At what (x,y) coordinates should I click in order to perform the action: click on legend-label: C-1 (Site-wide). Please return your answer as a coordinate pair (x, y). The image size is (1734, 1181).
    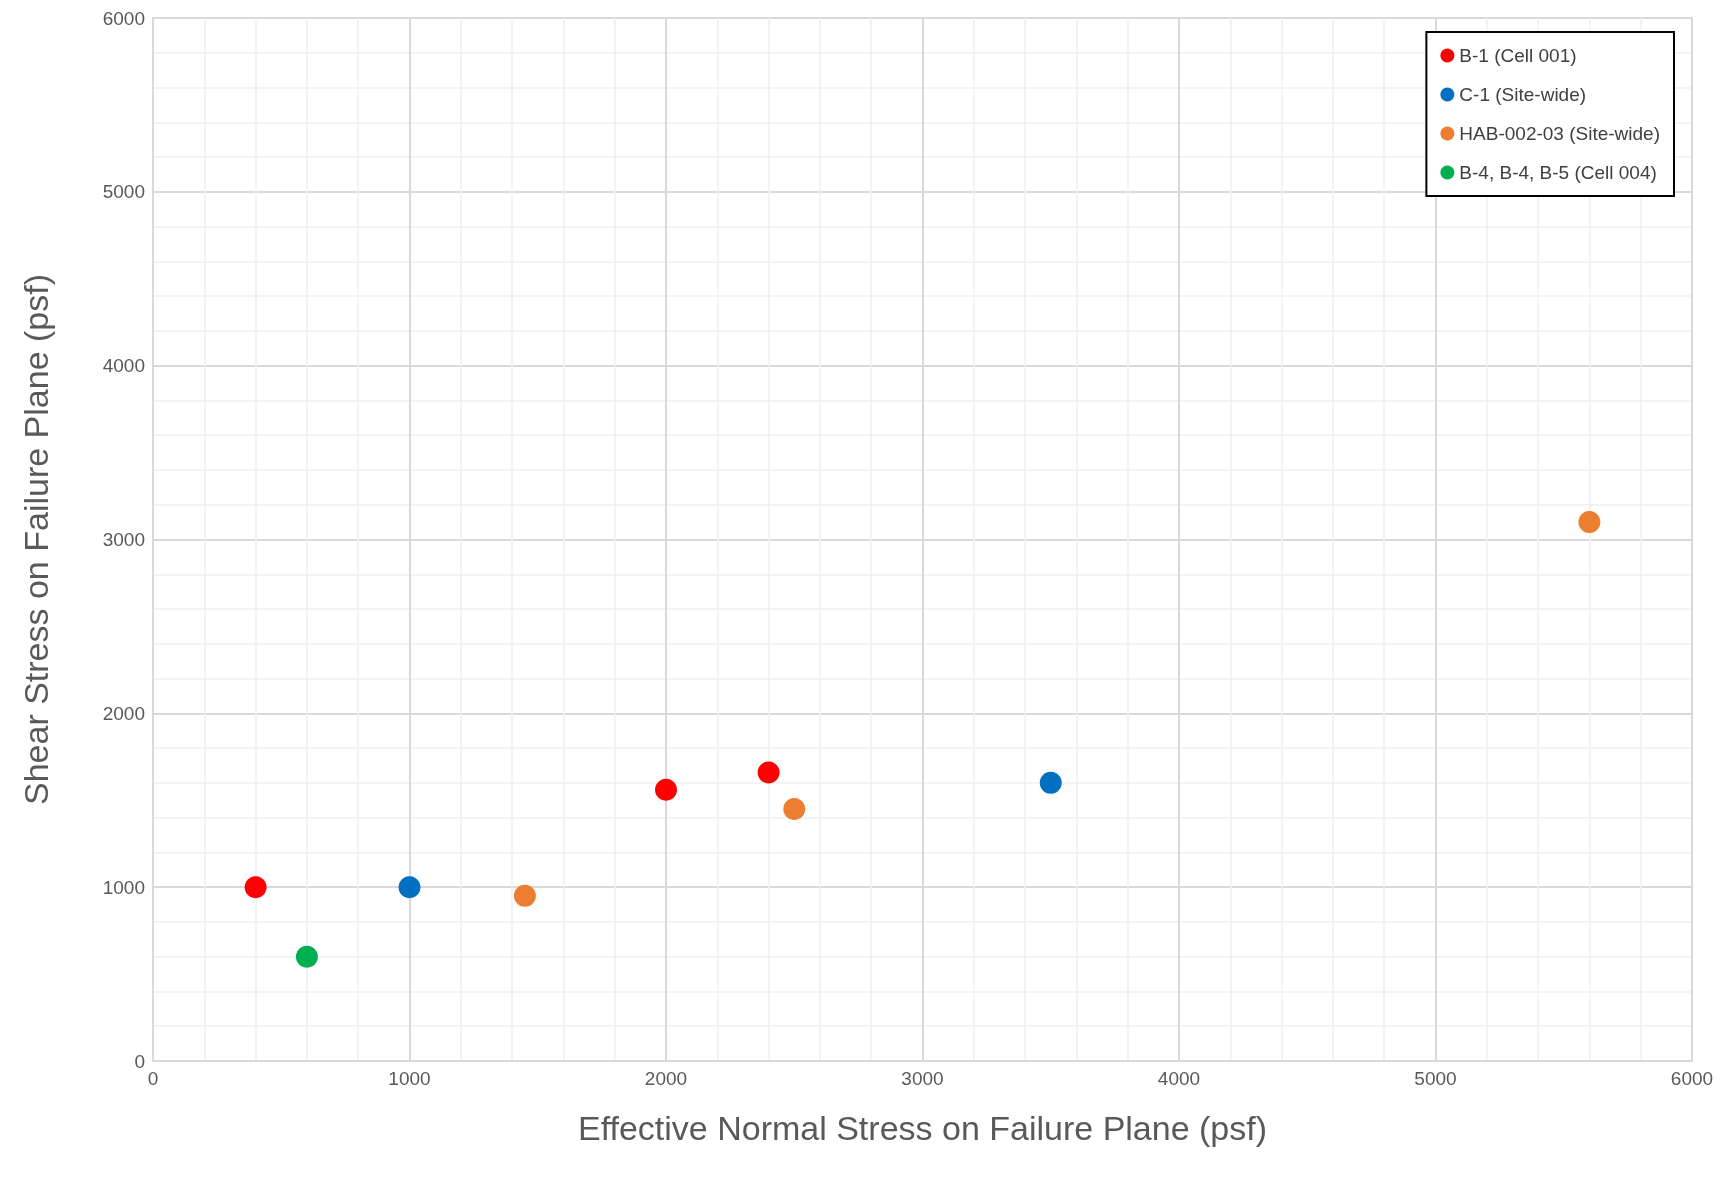
    Looking at the image, I should click on (1523, 94).